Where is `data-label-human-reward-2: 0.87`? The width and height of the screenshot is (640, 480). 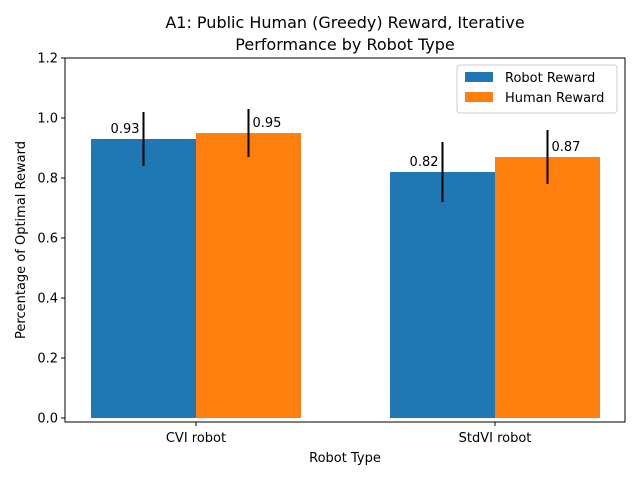
data-label-human-reward-2: 0.87 is located at coordinates (566, 147).